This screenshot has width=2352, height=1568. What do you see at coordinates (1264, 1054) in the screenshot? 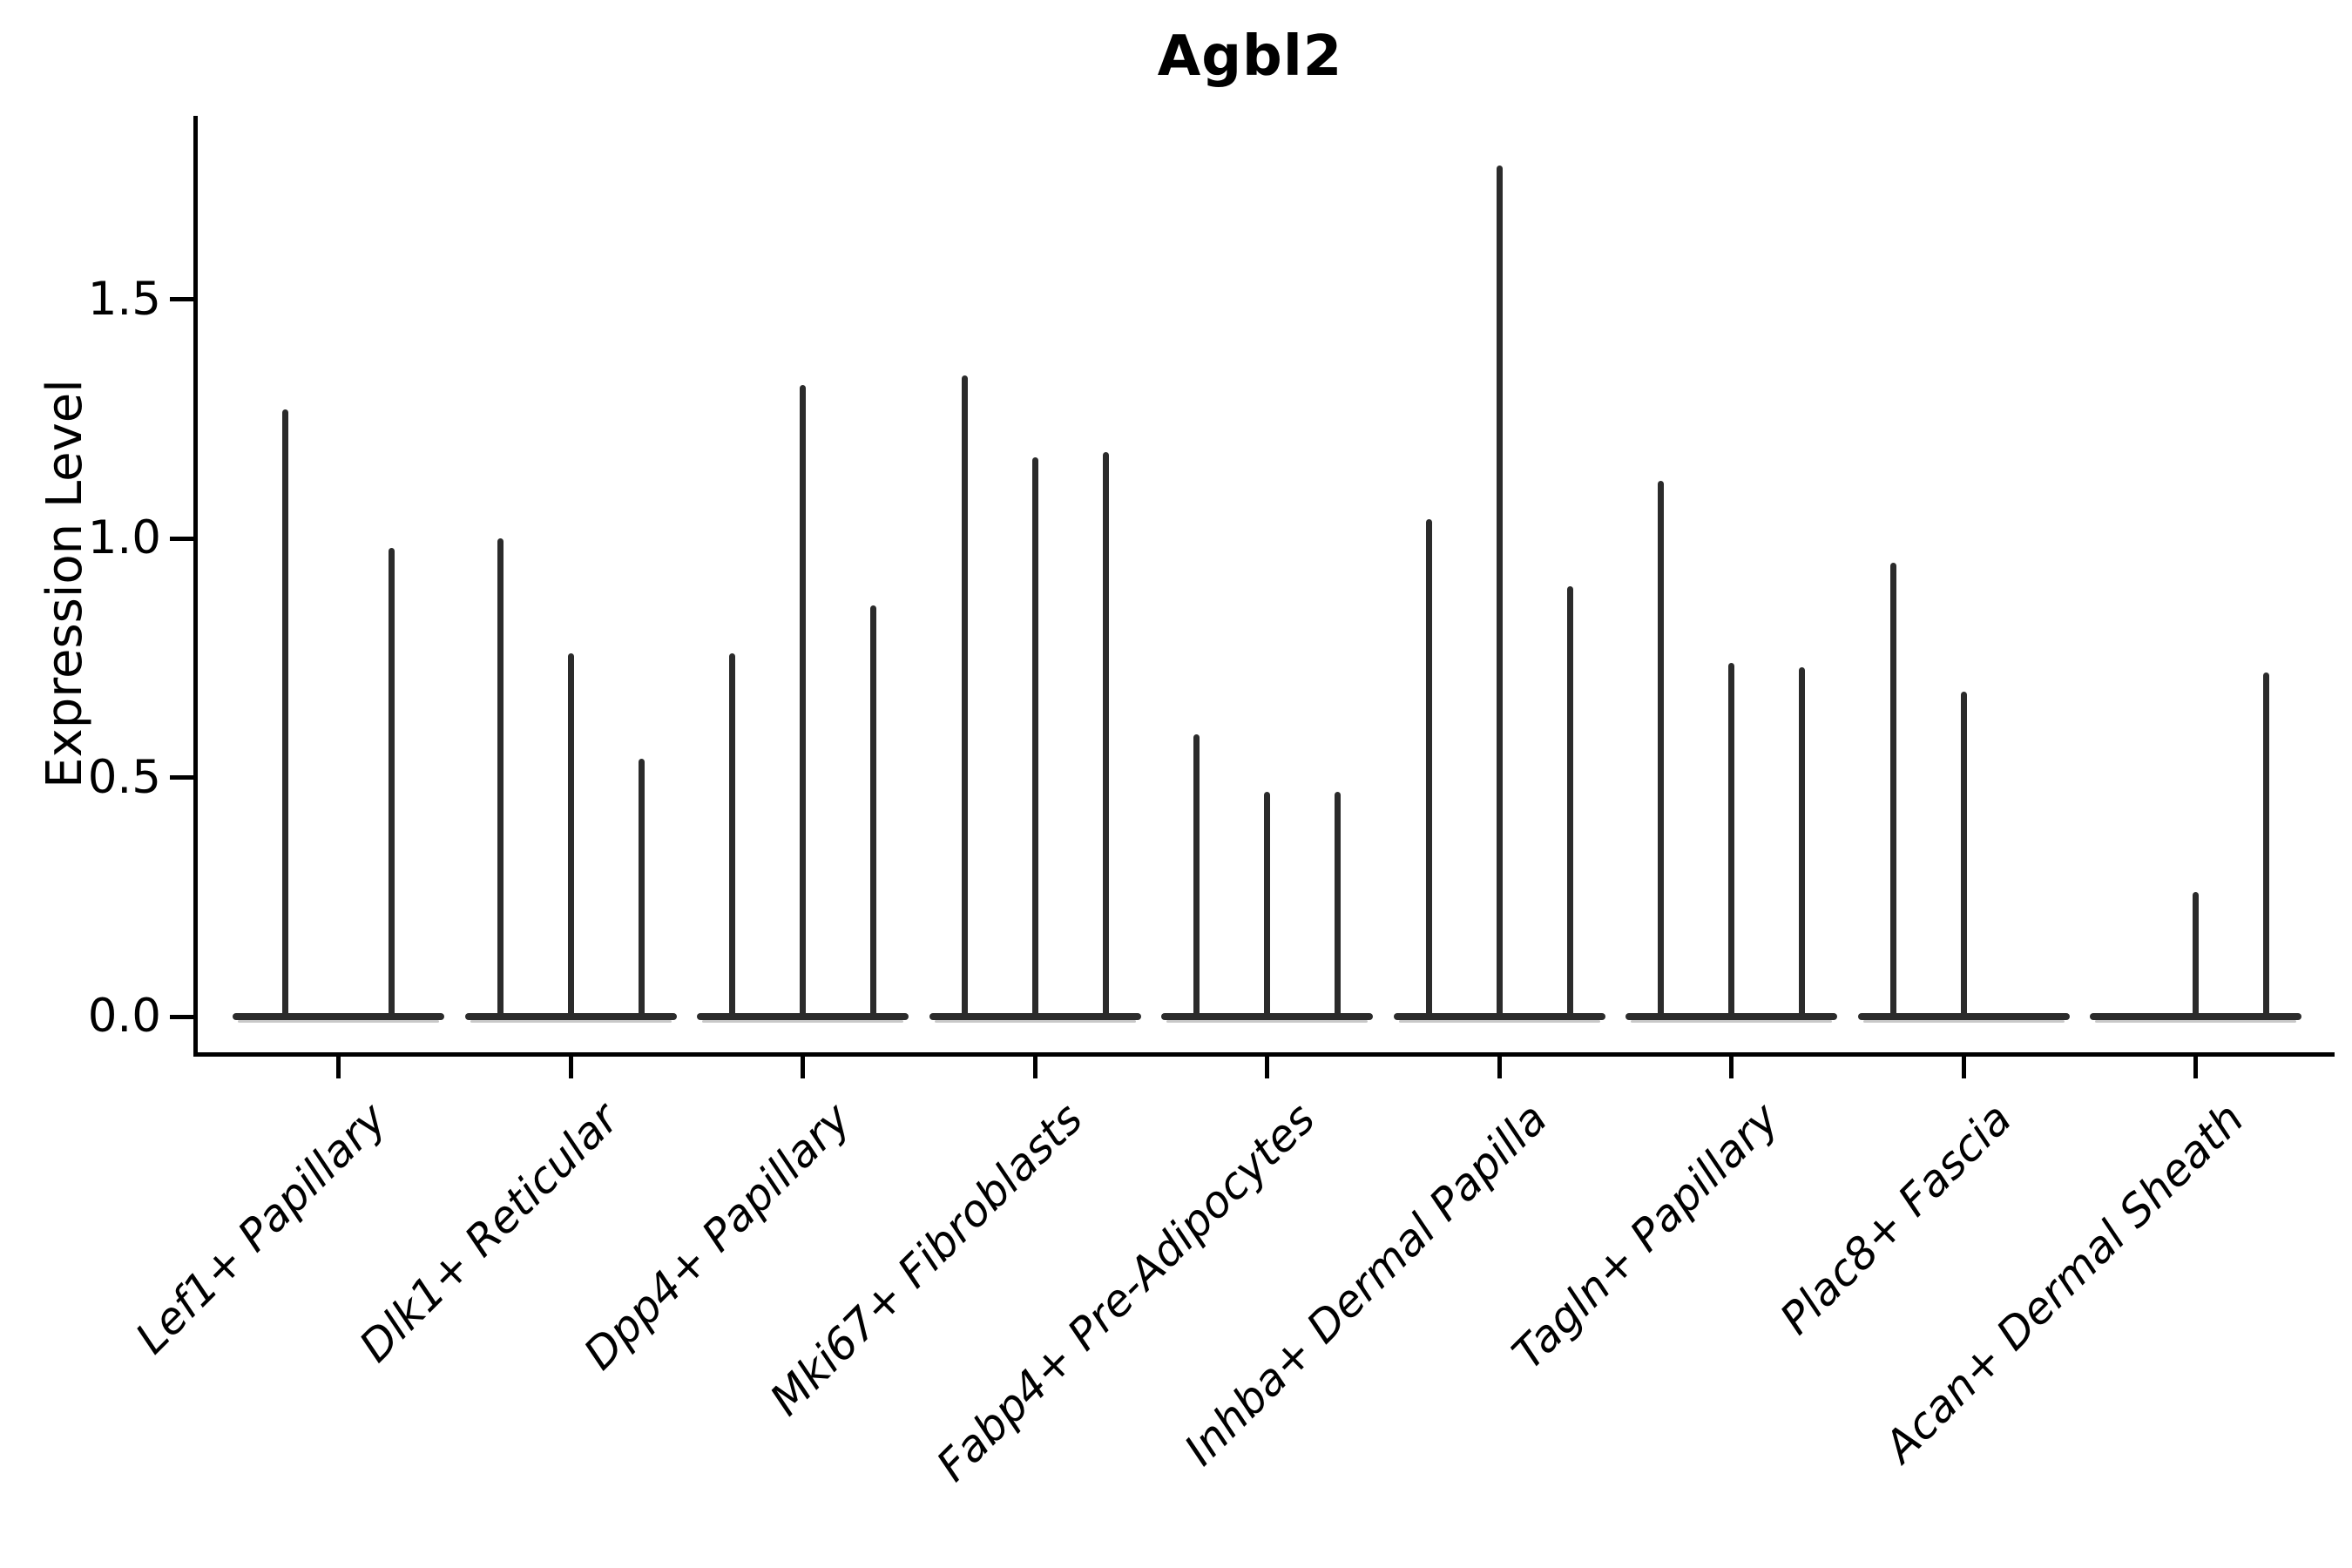
I see `bottom-axis-spine` at bounding box center [1264, 1054].